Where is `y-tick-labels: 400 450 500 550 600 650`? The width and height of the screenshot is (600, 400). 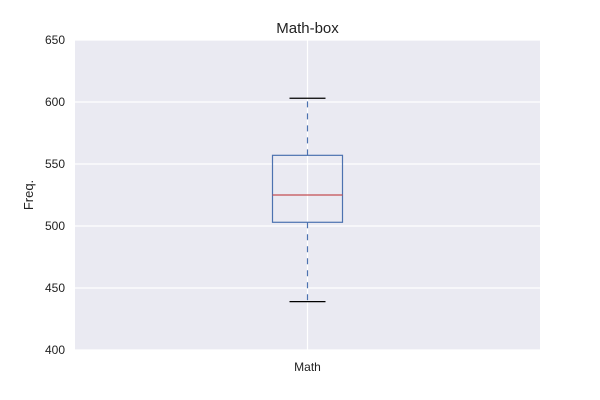 y-tick-labels: 400 450 500 550 600 650 is located at coordinates (55, 195).